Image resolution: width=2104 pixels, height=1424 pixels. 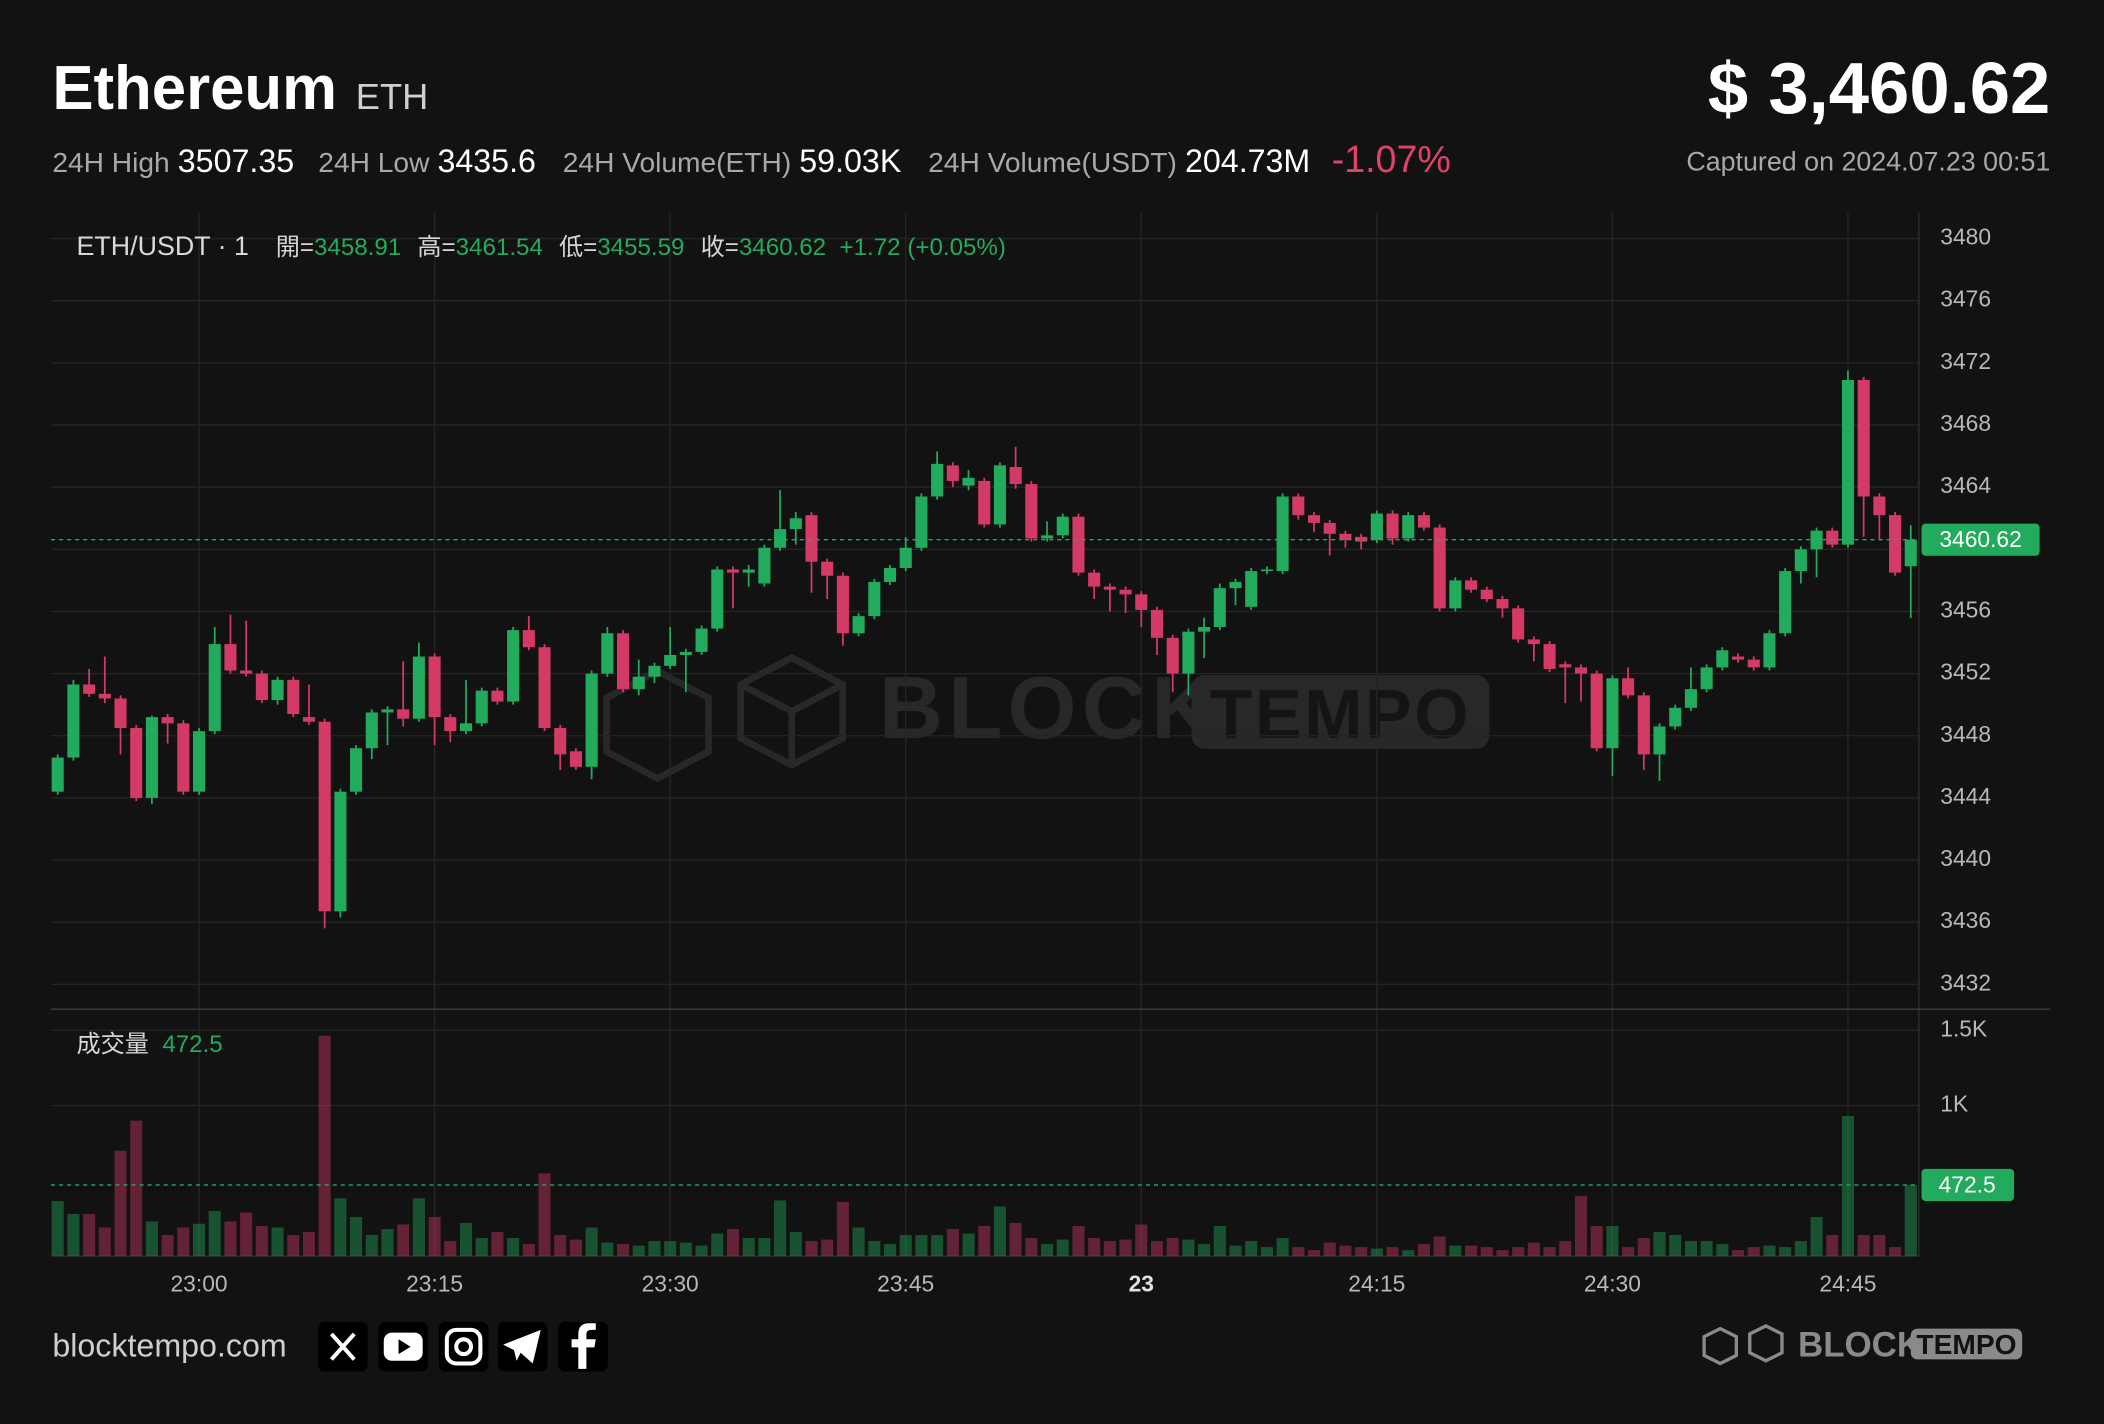 What do you see at coordinates (374, 162) in the screenshot?
I see `stat-label: 24H Low` at bounding box center [374, 162].